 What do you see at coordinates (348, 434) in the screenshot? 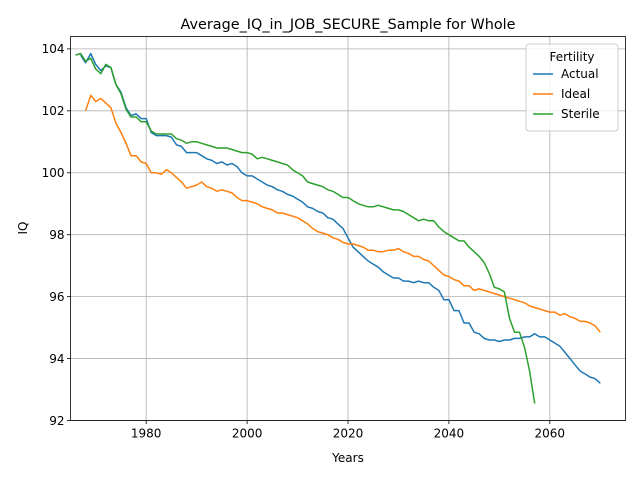
I see `x-tick-label: 2020` at bounding box center [348, 434].